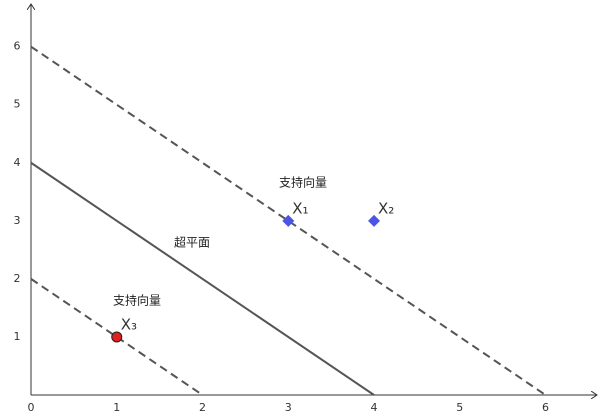 The image size is (600, 420). I want to click on x-tick-label: 5, so click(459, 407).